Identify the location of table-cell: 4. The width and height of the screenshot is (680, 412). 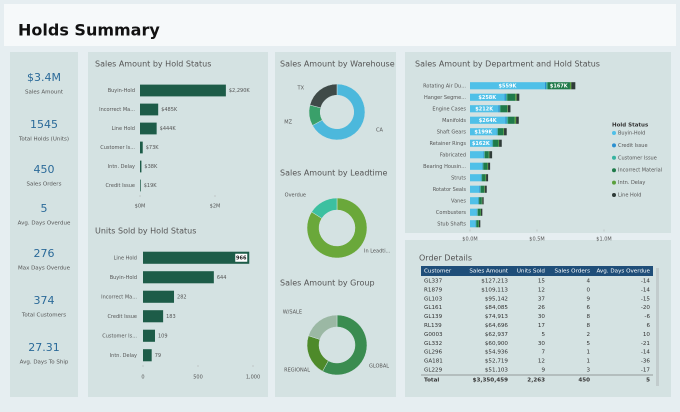
(588, 282).